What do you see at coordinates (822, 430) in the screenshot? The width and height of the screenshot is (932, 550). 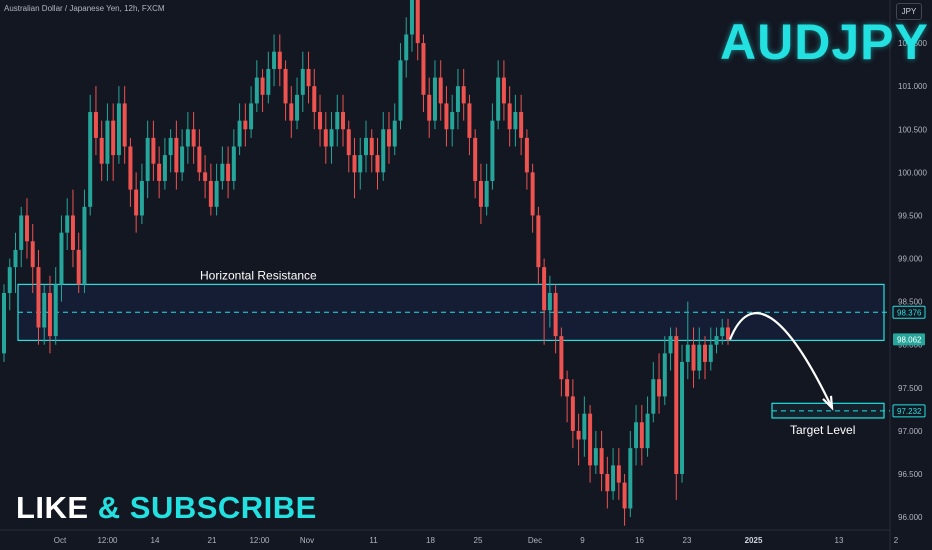 I see `target-label: Target Level` at bounding box center [822, 430].